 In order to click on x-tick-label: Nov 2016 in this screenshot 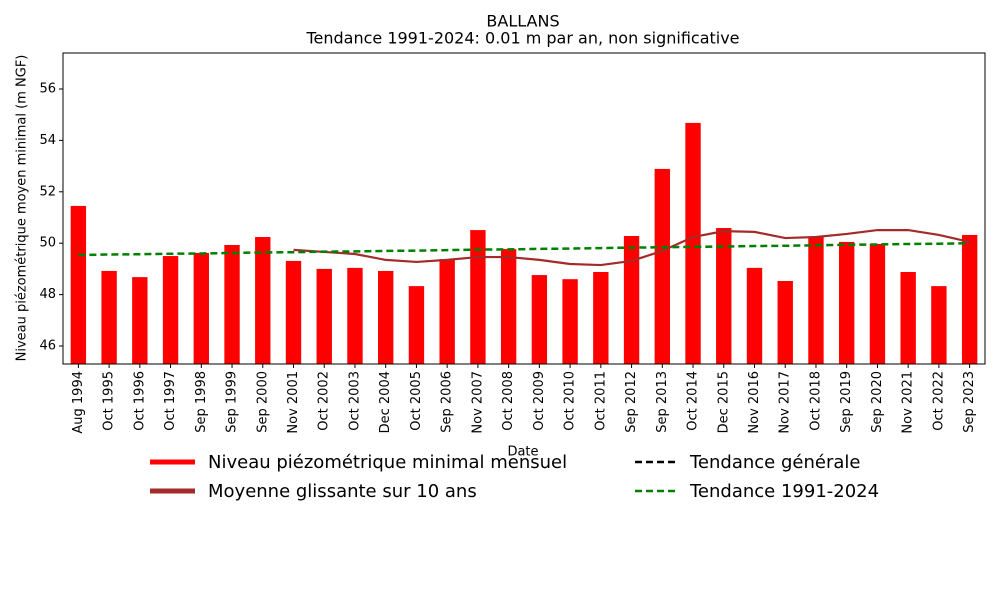, I will do `click(754, 402)`.